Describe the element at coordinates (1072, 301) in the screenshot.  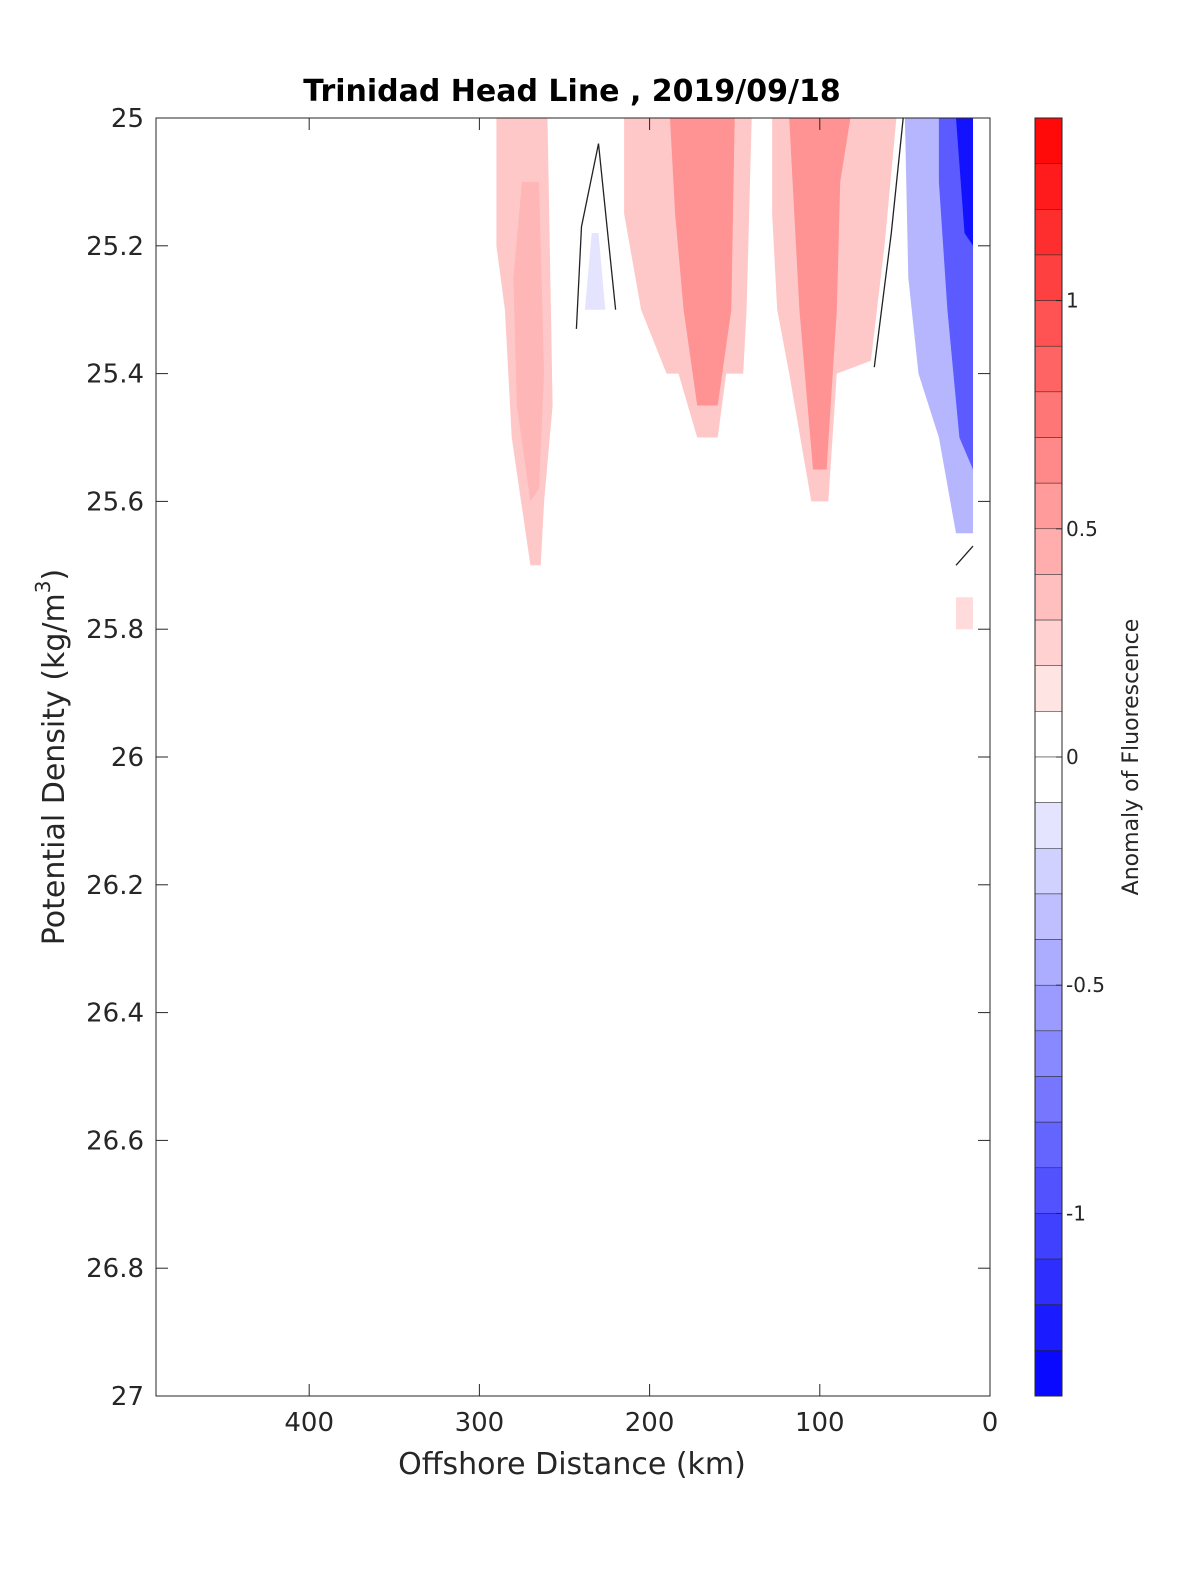
I see `colorbar-tick-label: 1` at that location.